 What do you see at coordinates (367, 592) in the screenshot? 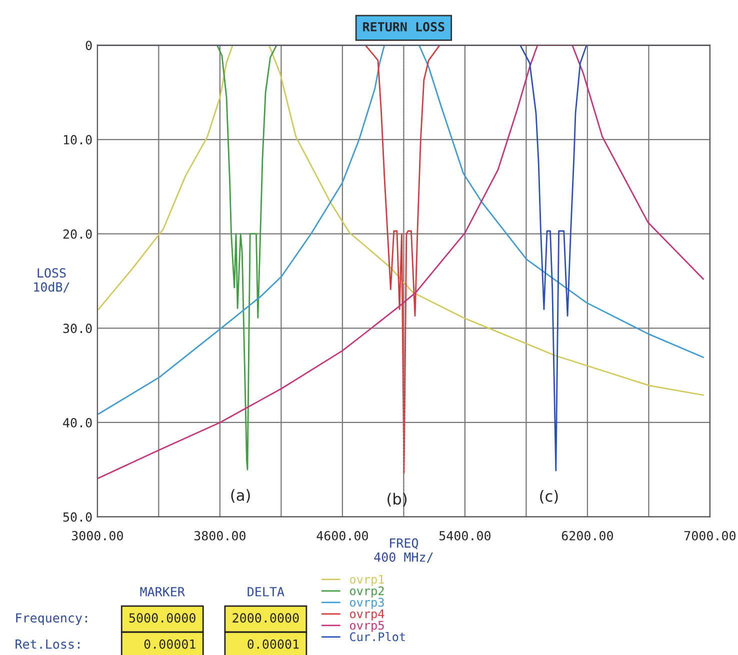
I see `legend-label: ovrp2` at bounding box center [367, 592].